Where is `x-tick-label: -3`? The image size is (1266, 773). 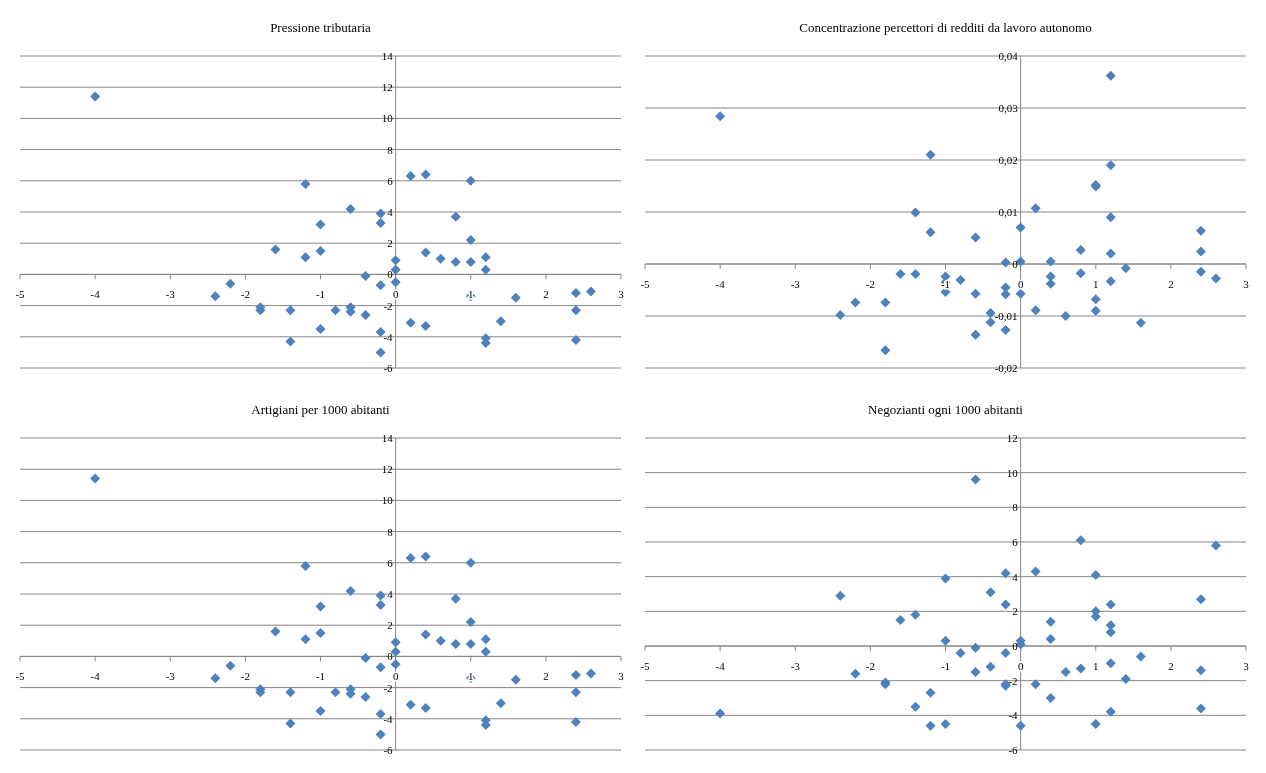
x-tick-label: -3 is located at coordinates (170, 294).